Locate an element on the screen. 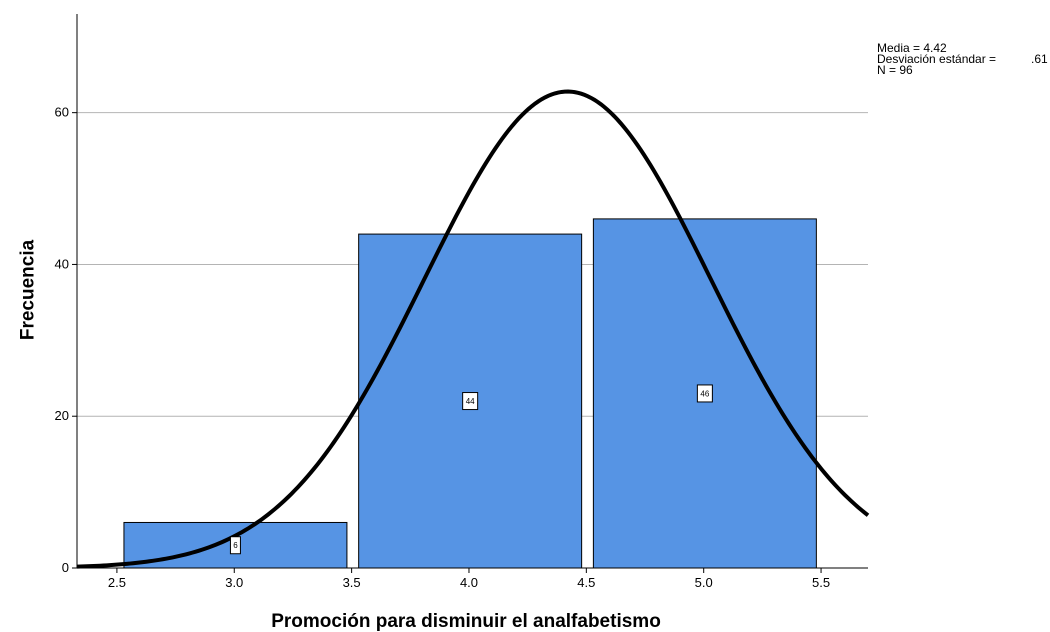 The width and height of the screenshot is (1050, 632). x-tick-label: 4.0 is located at coordinates (469, 582).